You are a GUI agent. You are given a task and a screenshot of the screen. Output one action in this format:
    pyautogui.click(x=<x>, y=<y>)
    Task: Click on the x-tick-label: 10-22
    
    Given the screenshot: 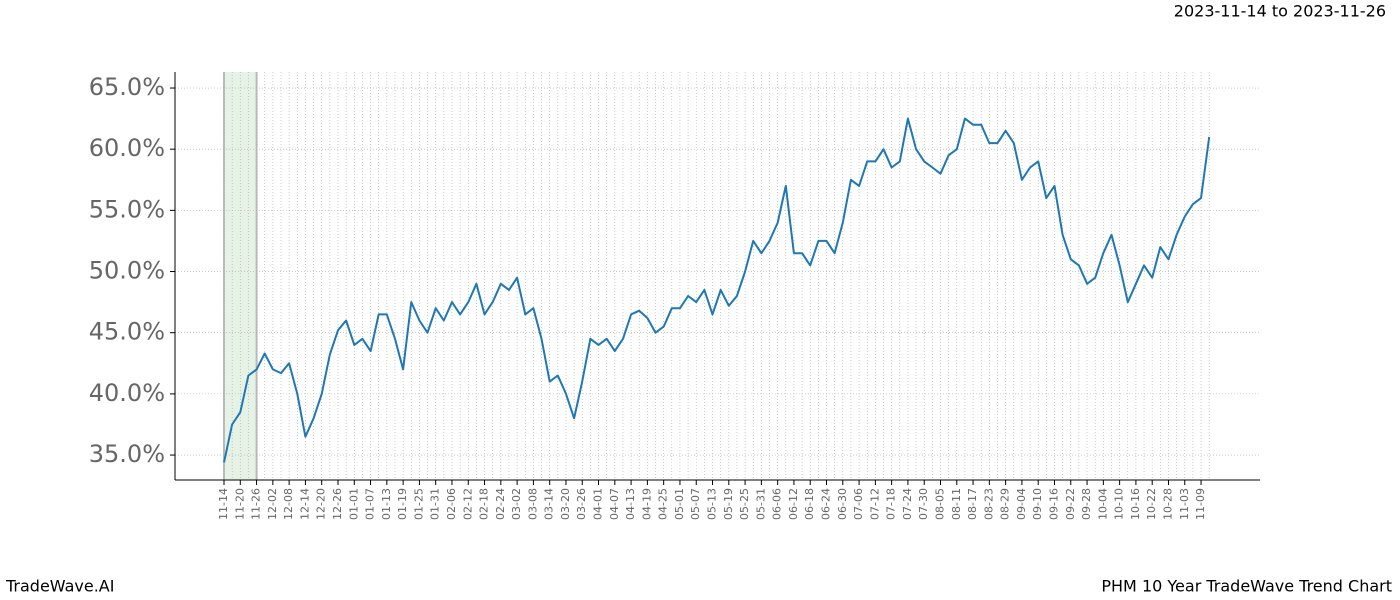 What is the action you would take?
    pyautogui.click(x=1151, y=504)
    